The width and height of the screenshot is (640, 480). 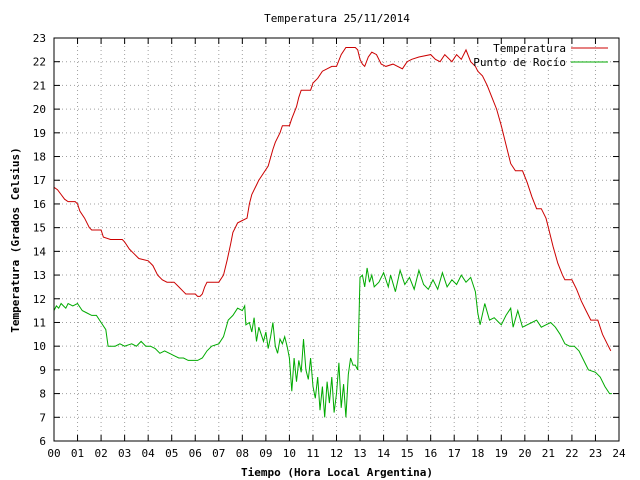 I want to click on x-tick-label: 02, so click(x=100, y=453).